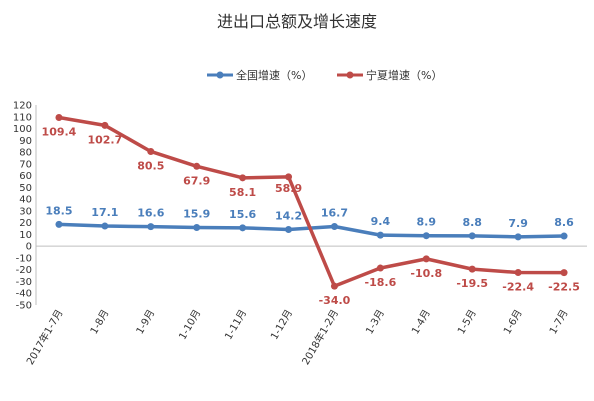 This screenshot has height=401, width=594. I want to click on y-tick-label: -50, so click(24, 306).